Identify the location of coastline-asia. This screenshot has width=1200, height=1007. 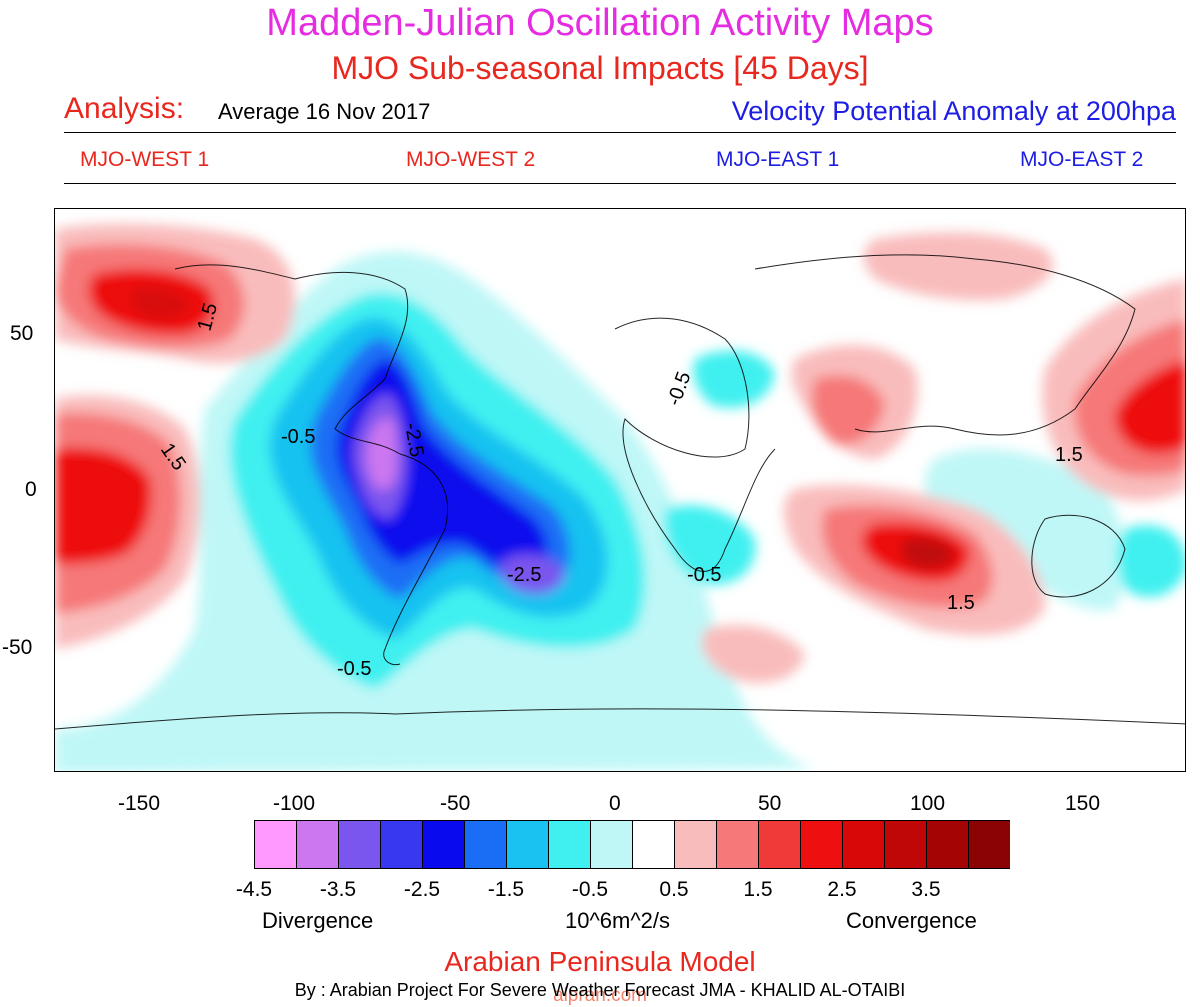
(945, 345).